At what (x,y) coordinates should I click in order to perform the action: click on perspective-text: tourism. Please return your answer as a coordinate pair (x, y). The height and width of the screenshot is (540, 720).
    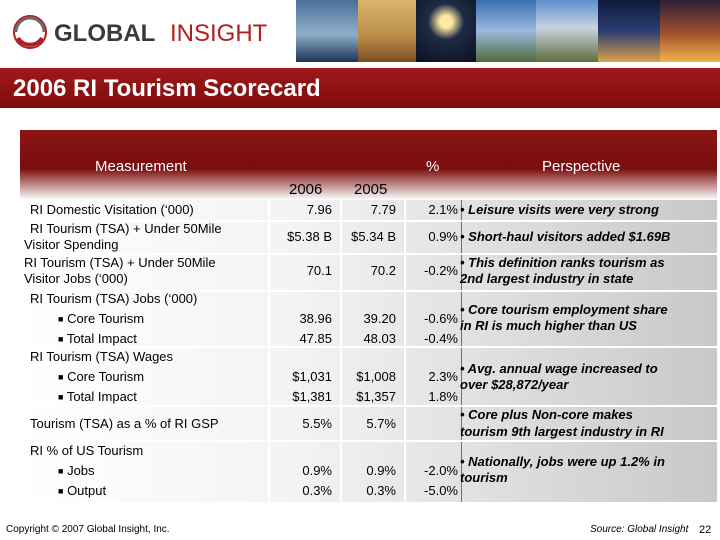
    Looking at the image, I should click on (484, 477).